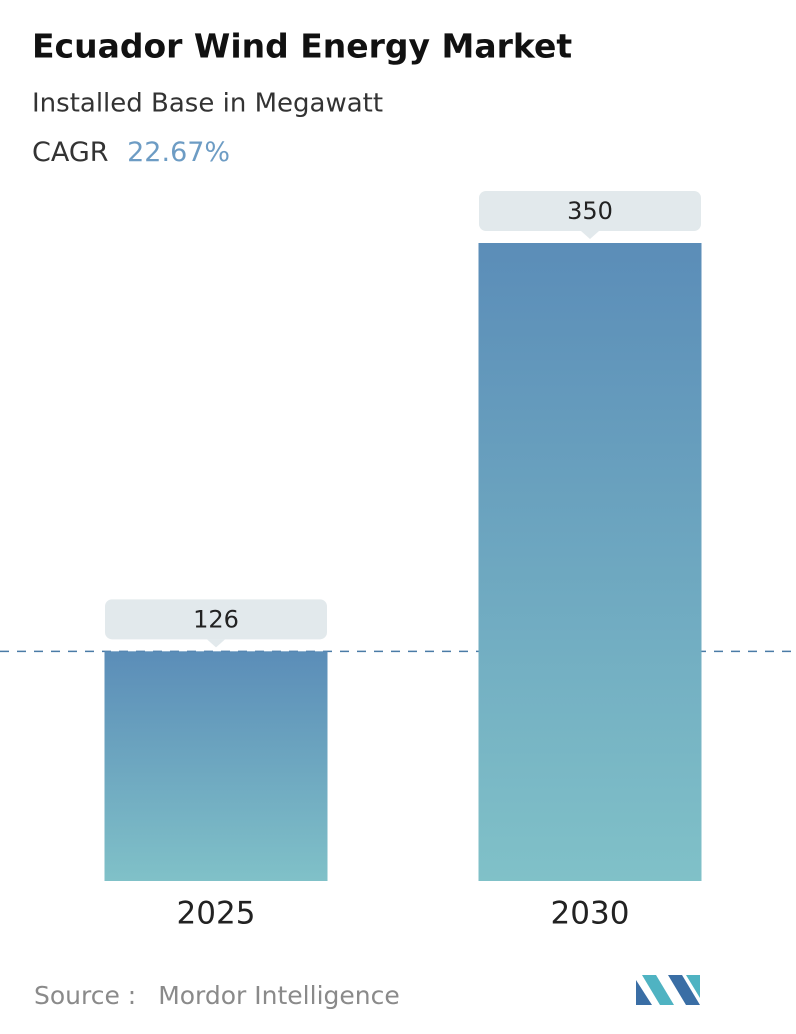 Image resolution: width=796 pixels, height=1034 pixels. Describe the element at coordinates (216, 766) in the screenshot. I see `bar` at that location.